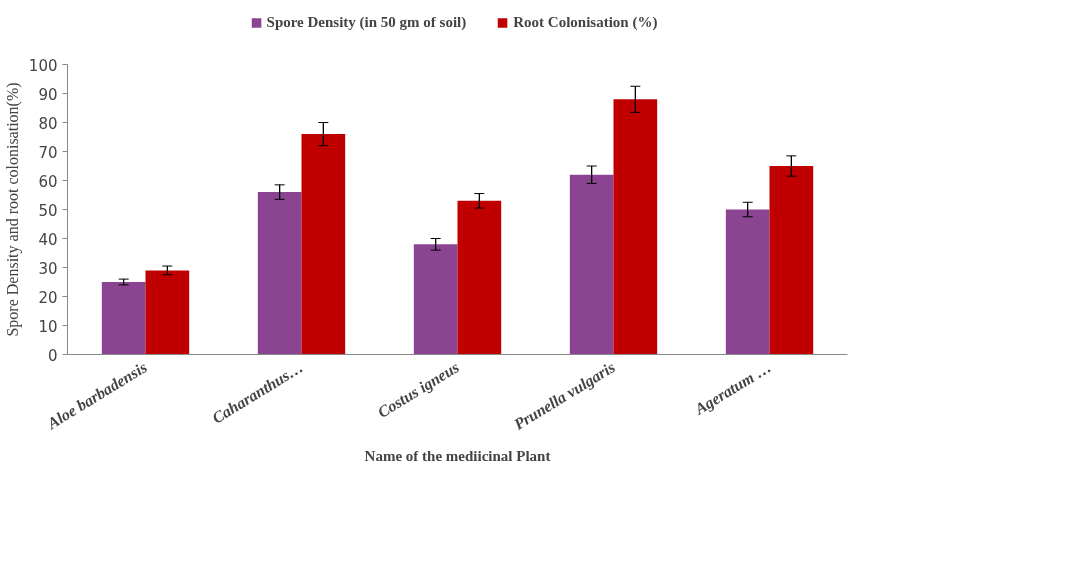 This screenshot has height=582, width=1088. What do you see at coordinates (48, 239) in the screenshot?
I see `y-tick-label: 40` at bounding box center [48, 239].